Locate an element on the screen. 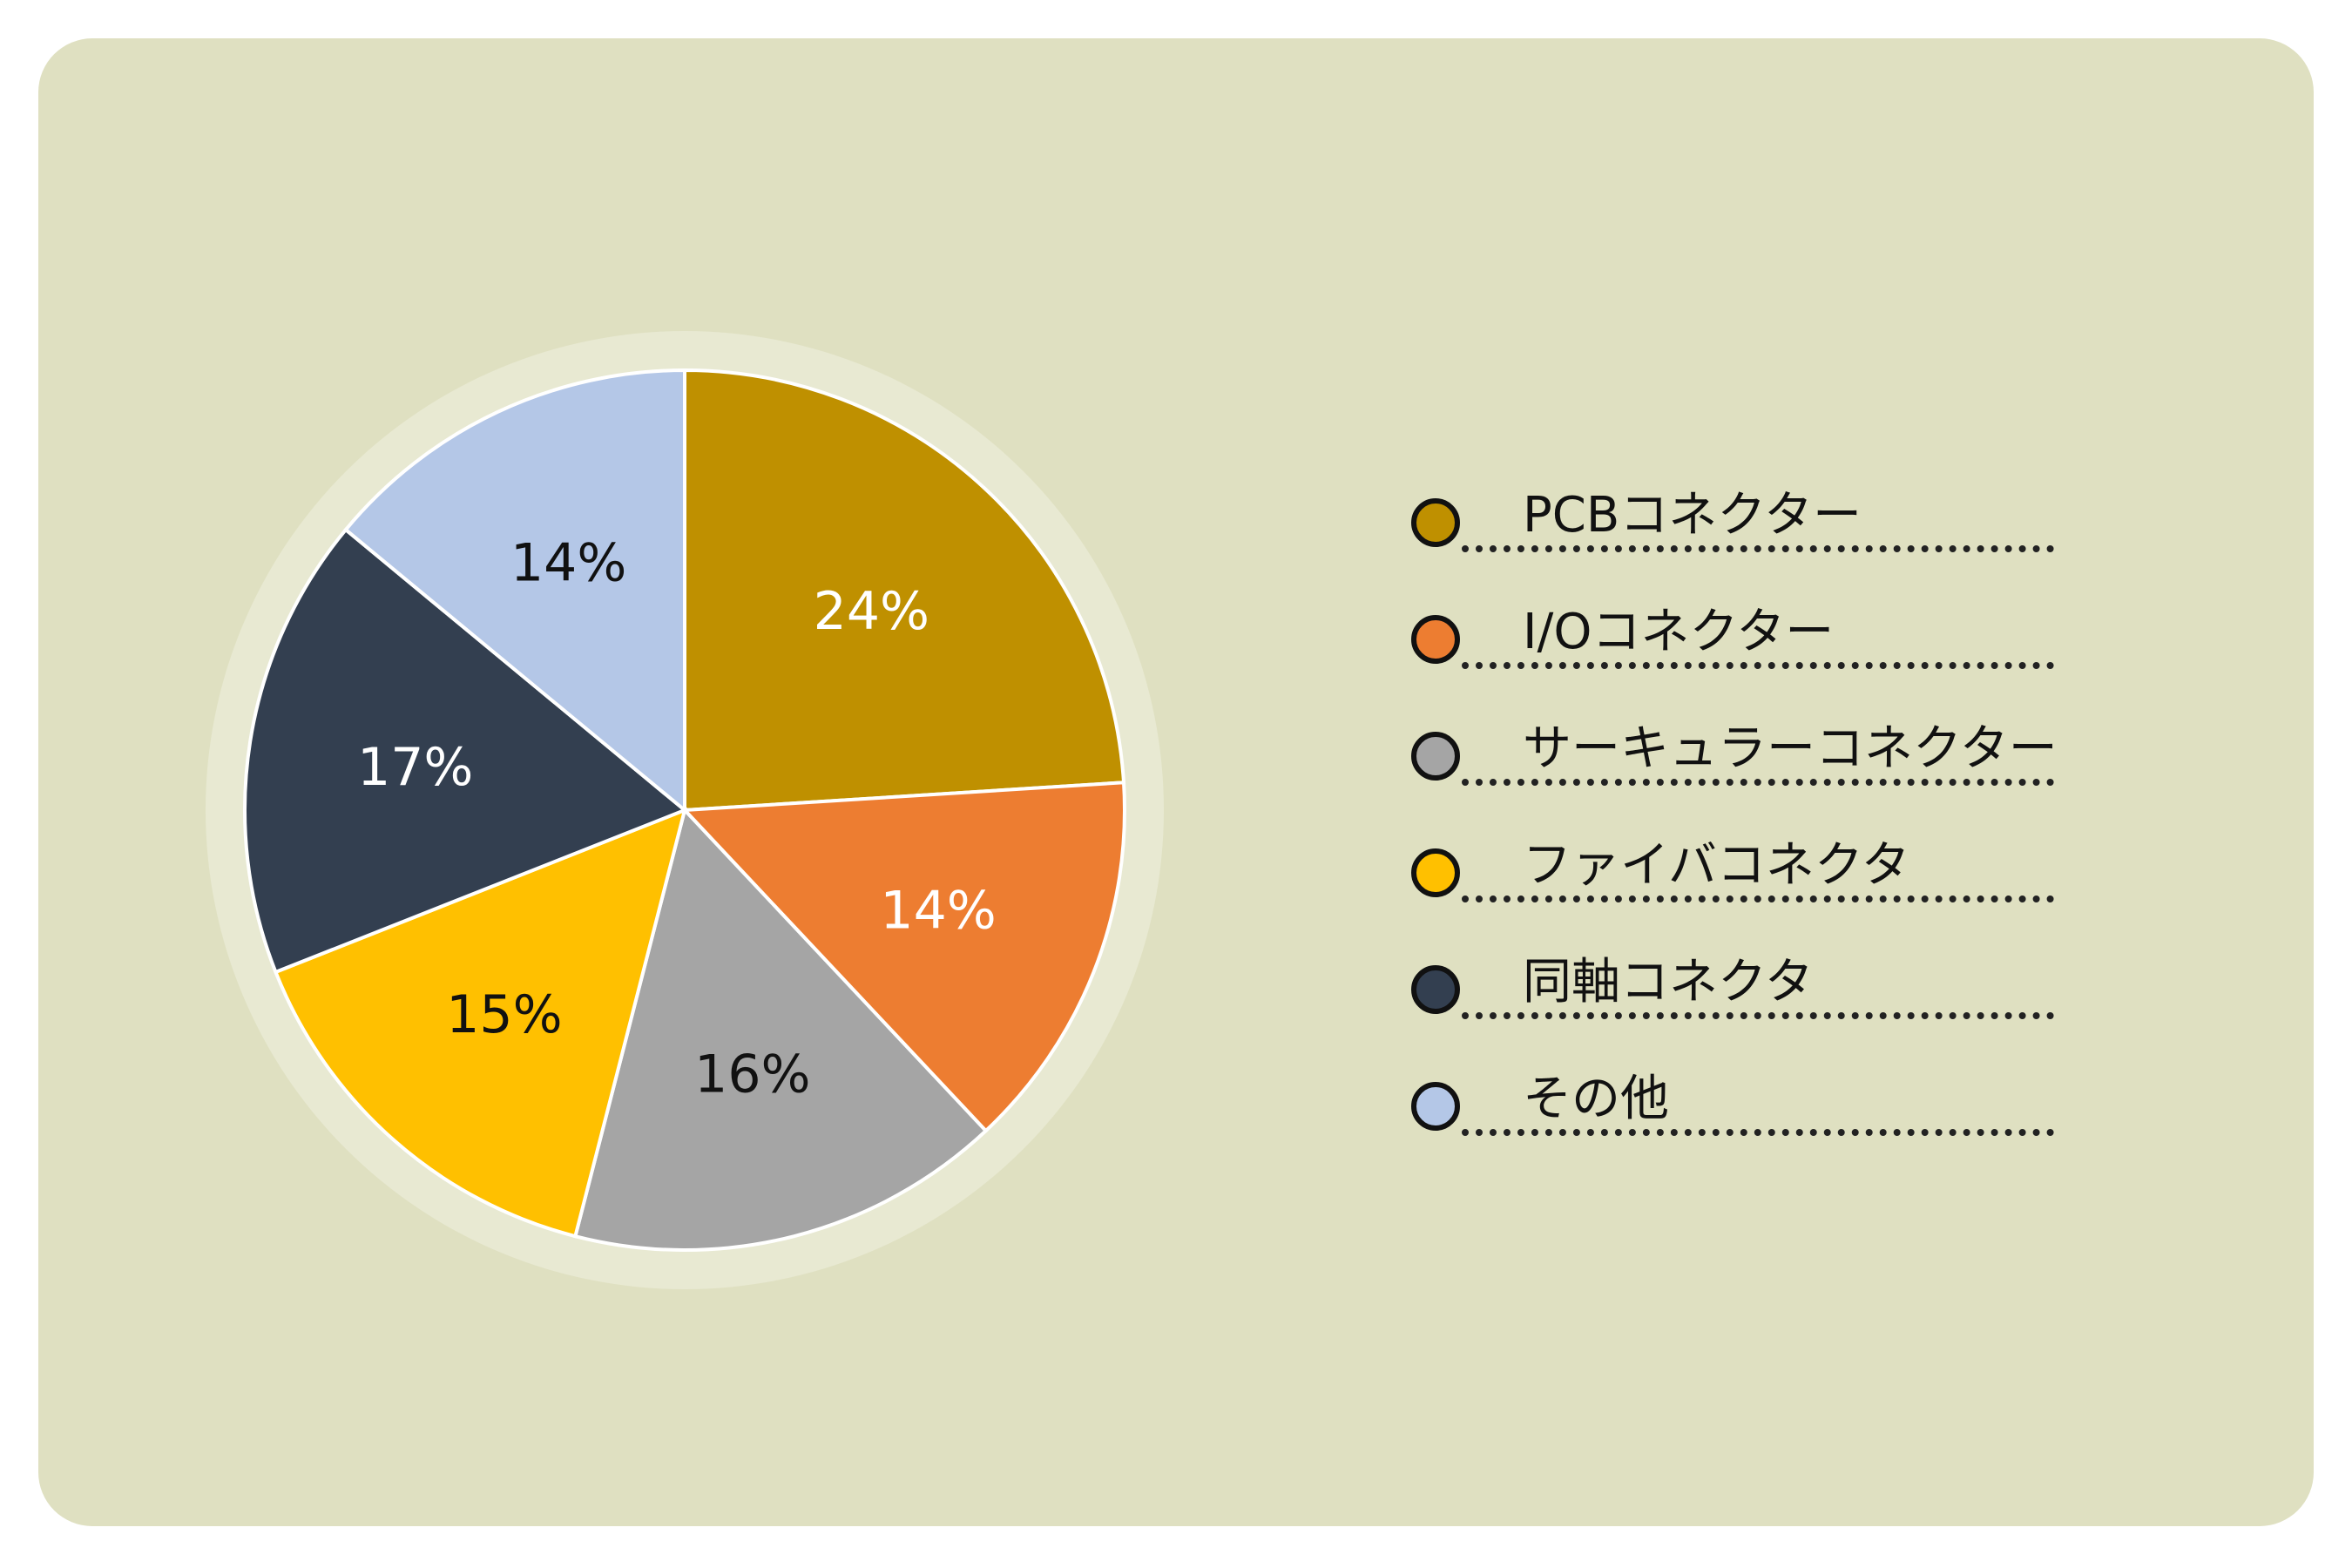 The width and height of the screenshot is (2352, 1568). legend-item: 同軸コネクタ is located at coordinates (1742, 1013).